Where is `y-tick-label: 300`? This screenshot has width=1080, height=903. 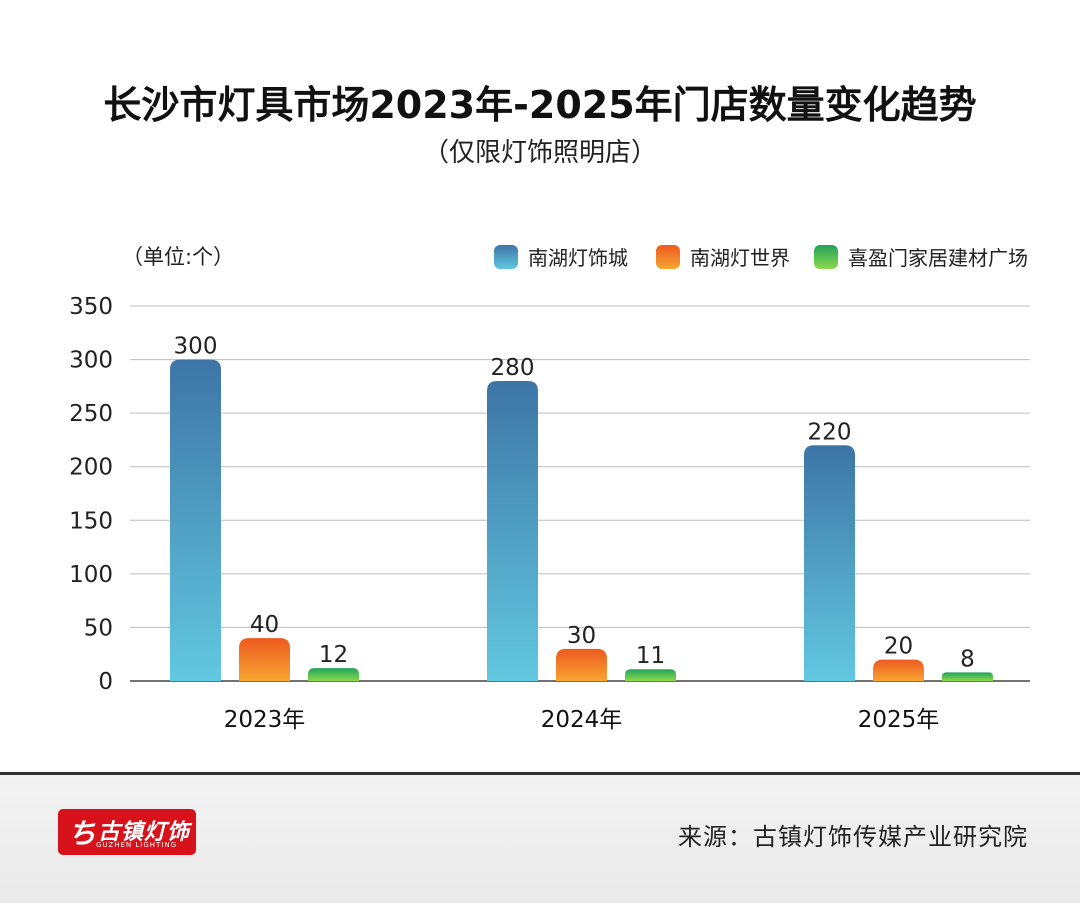
y-tick-label: 300 is located at coordinates (91, 361).